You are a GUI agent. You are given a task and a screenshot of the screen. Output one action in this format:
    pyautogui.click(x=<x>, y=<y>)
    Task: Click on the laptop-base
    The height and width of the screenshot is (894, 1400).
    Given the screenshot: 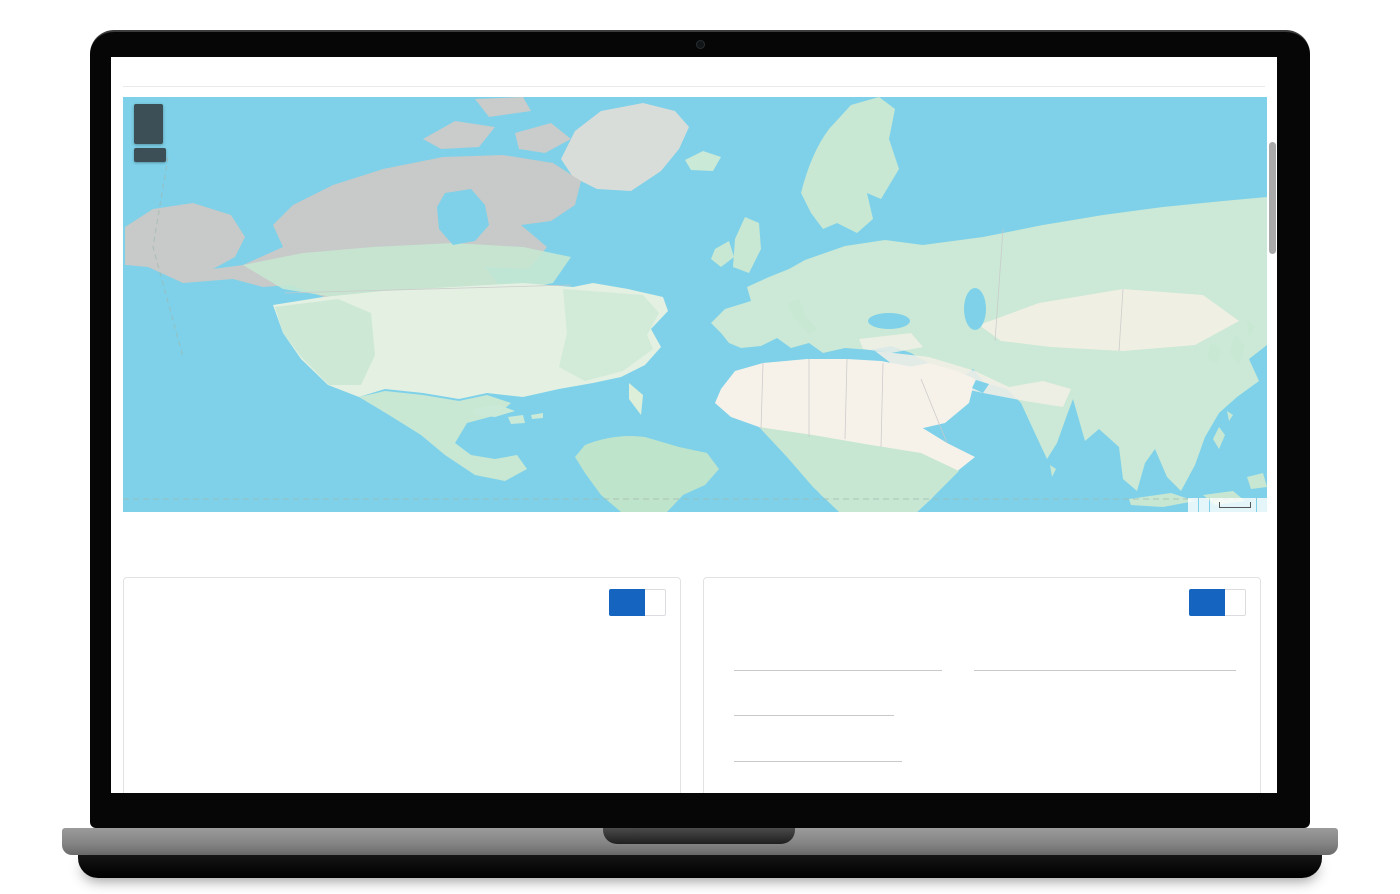 What is the action you would take?
    pyautogui.click(x=700, y=841)
    